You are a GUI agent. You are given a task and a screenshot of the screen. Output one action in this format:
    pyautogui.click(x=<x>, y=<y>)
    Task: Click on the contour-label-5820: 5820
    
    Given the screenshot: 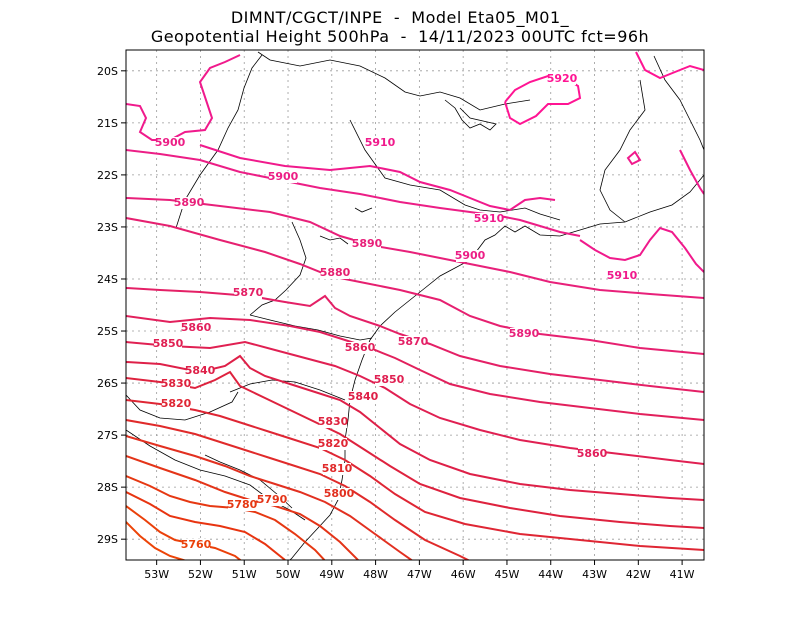 What is the action you would take?
    pyautogui.click(x=333, y=443)
    